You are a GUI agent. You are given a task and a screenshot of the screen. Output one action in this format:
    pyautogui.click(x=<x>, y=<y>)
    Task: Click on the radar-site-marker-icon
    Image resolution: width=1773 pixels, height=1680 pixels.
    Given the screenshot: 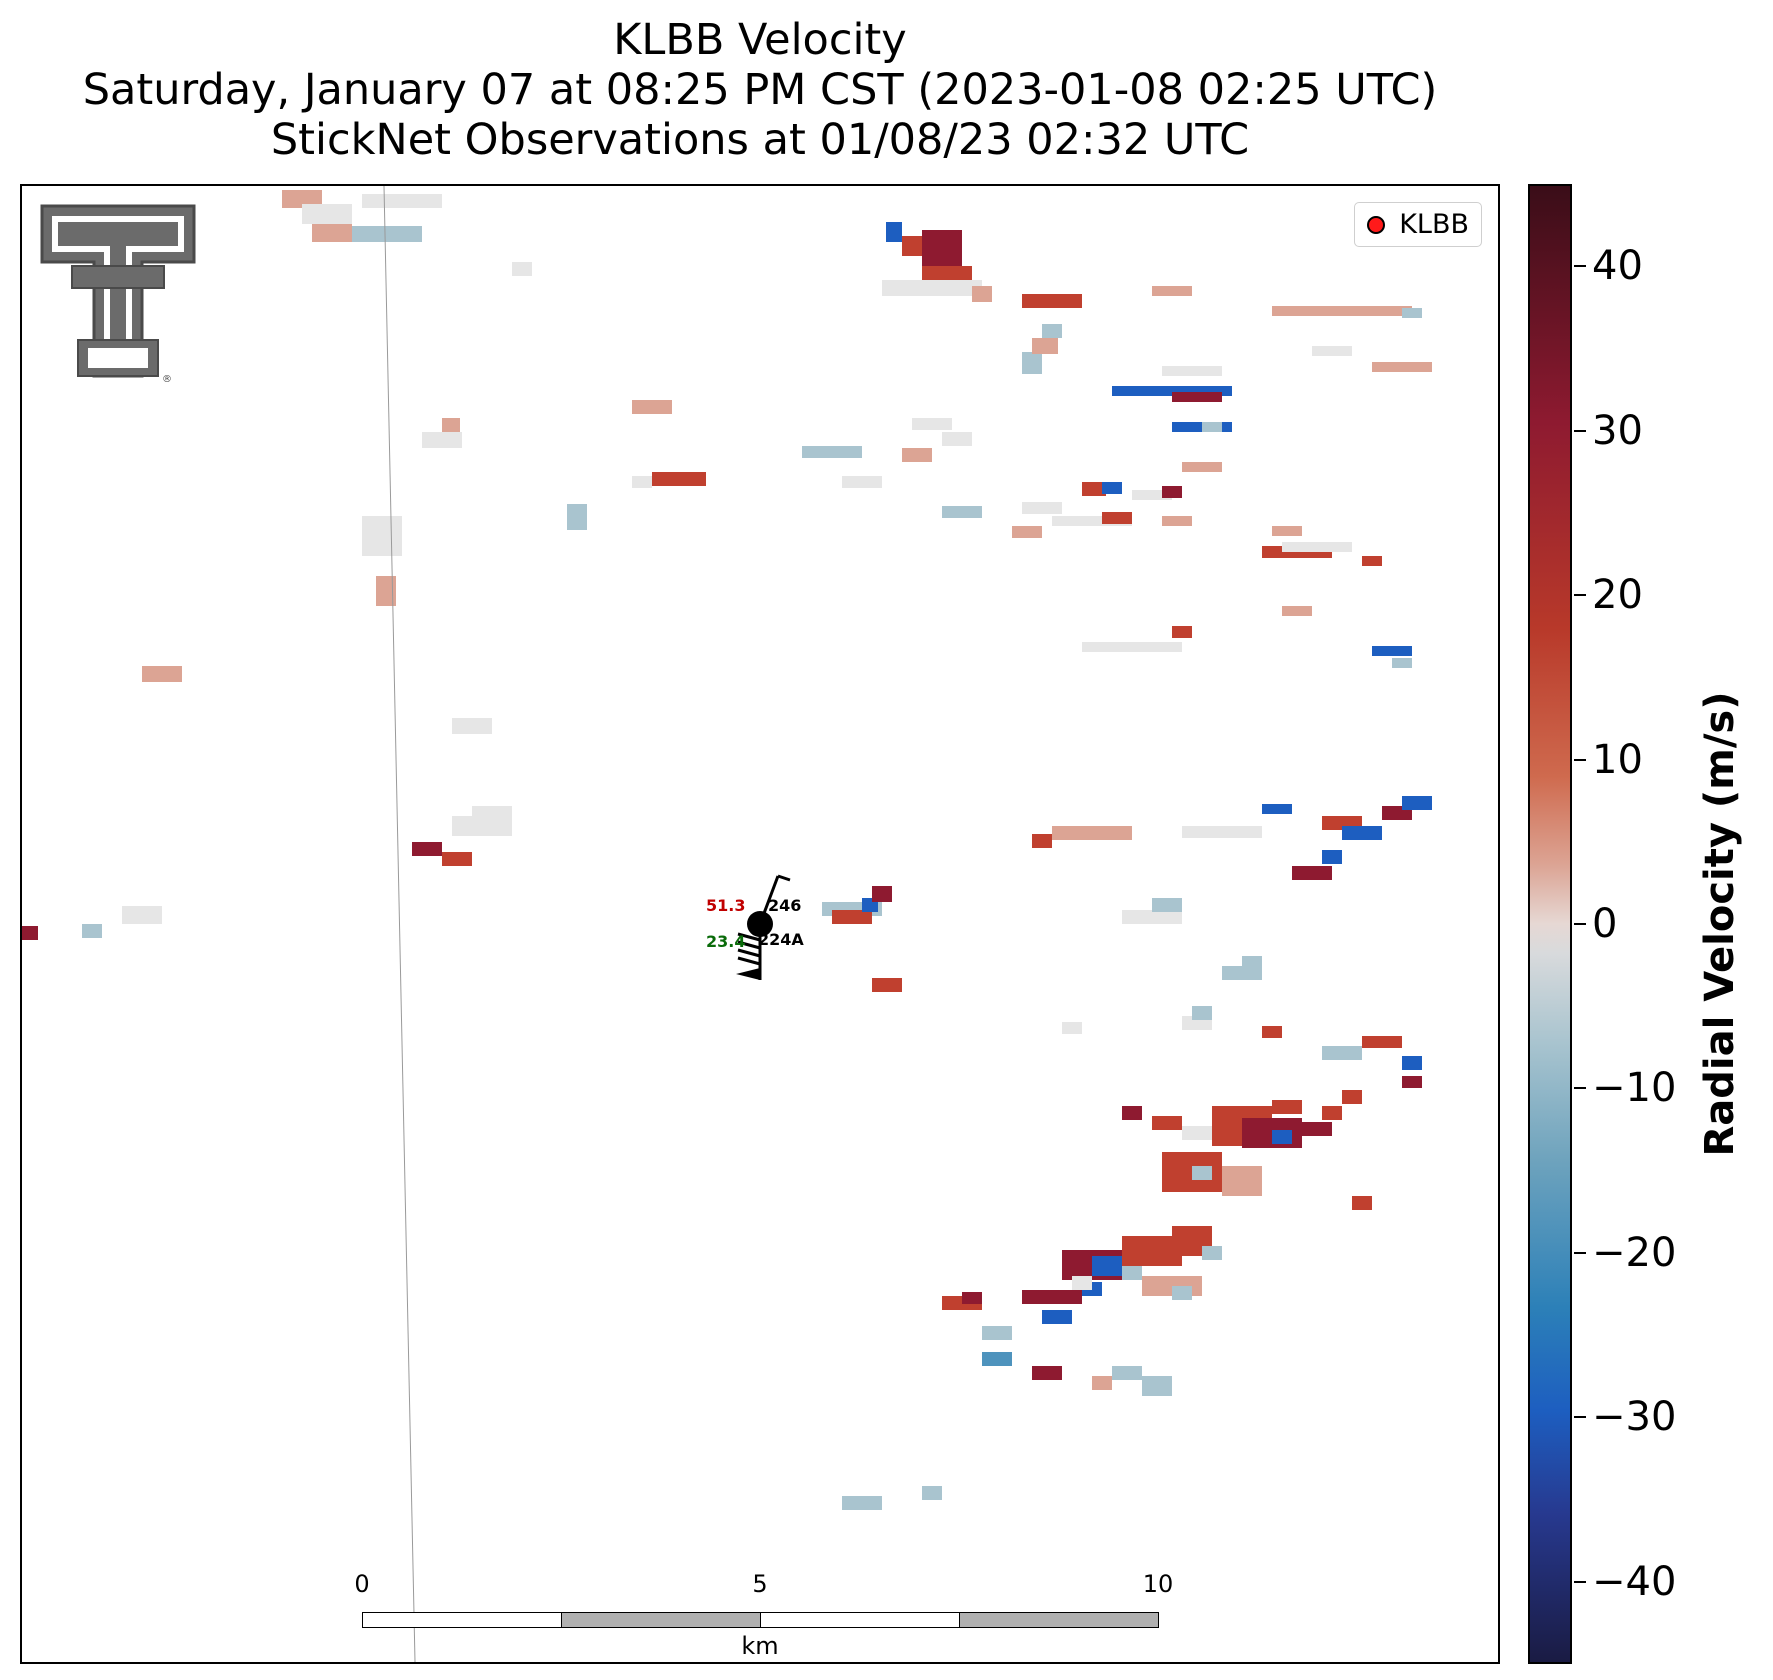 What is the action you would take?
    pyautogui.click(x=1376, y=224)
    